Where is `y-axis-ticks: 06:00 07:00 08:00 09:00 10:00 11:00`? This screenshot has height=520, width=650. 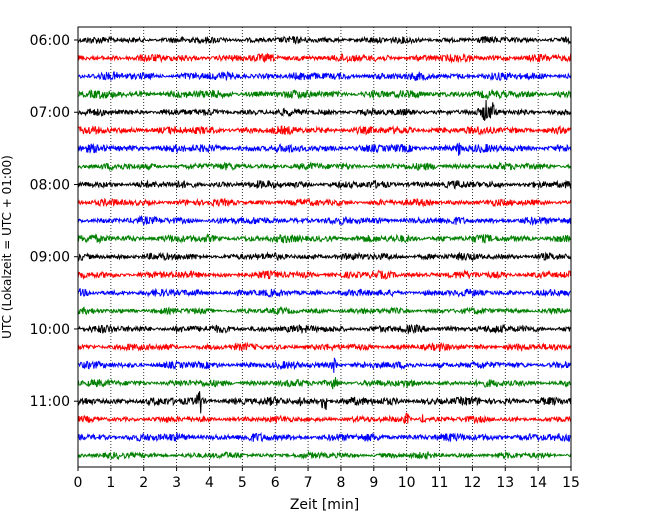 y-axis-ticks: 06:00 07:00 08:00 09:00 10:00 11:00 is located at coordinates (54, 221).